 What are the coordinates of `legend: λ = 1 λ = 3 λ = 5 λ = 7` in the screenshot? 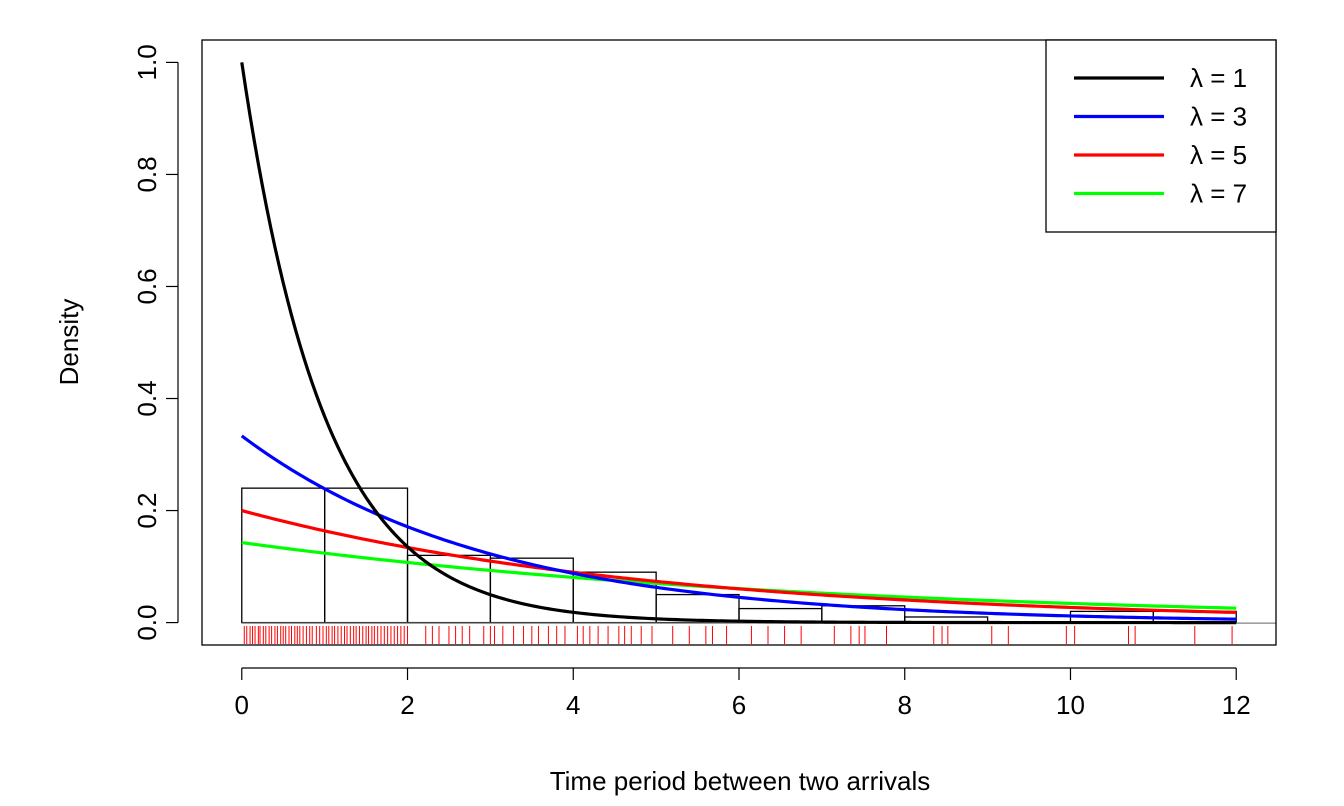 It's located at (1161, 136).